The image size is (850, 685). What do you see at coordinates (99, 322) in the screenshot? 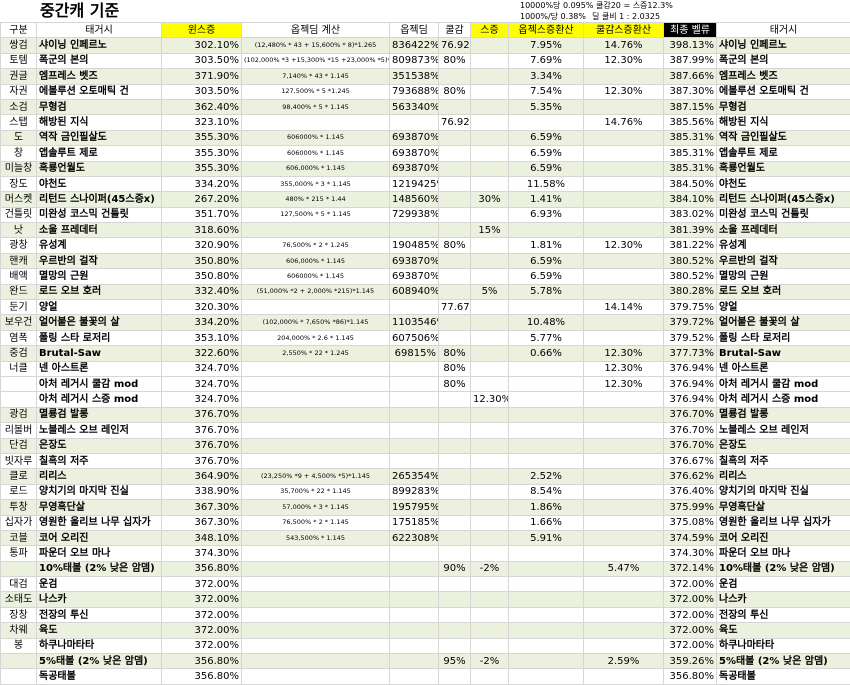
I see `weapon-cell: 얼어붙은 불꽃의 살` at bounding box center [99, 322].